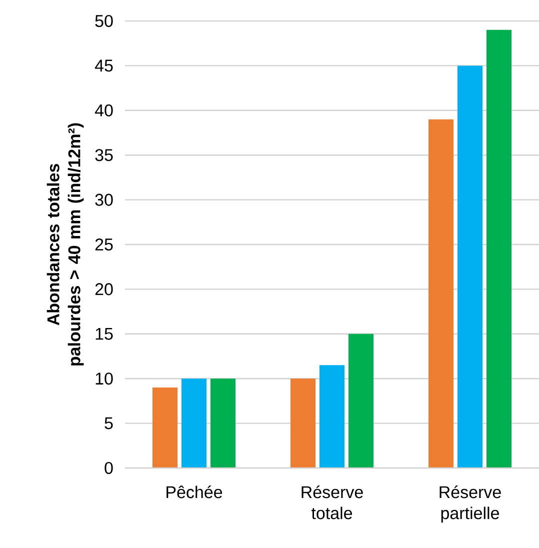  I want to click on y-tick-label: 10, so click(104, 378).